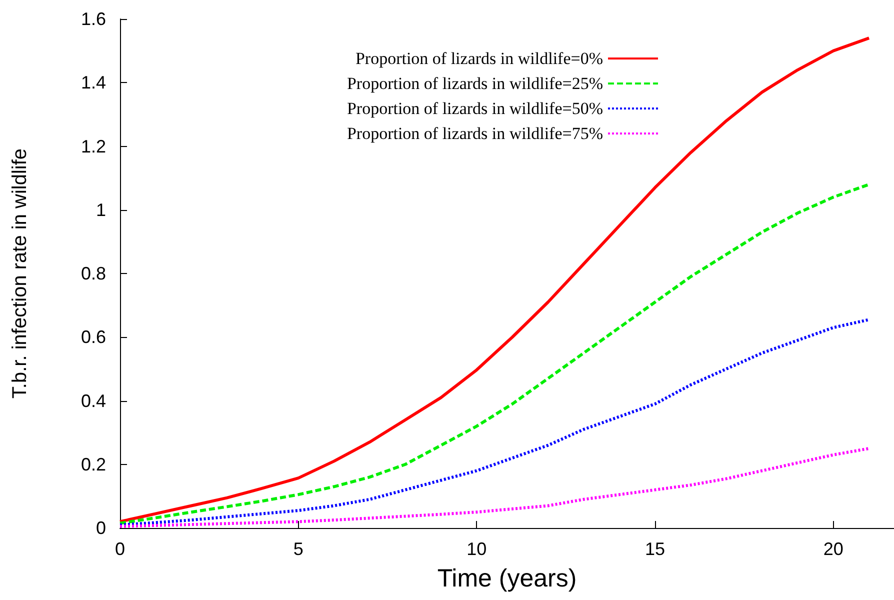  Describe the element at coordinates (479, 58) in the screenshot. I see `legend-label: Proportion of lizards in wildlife=0%` at that location.